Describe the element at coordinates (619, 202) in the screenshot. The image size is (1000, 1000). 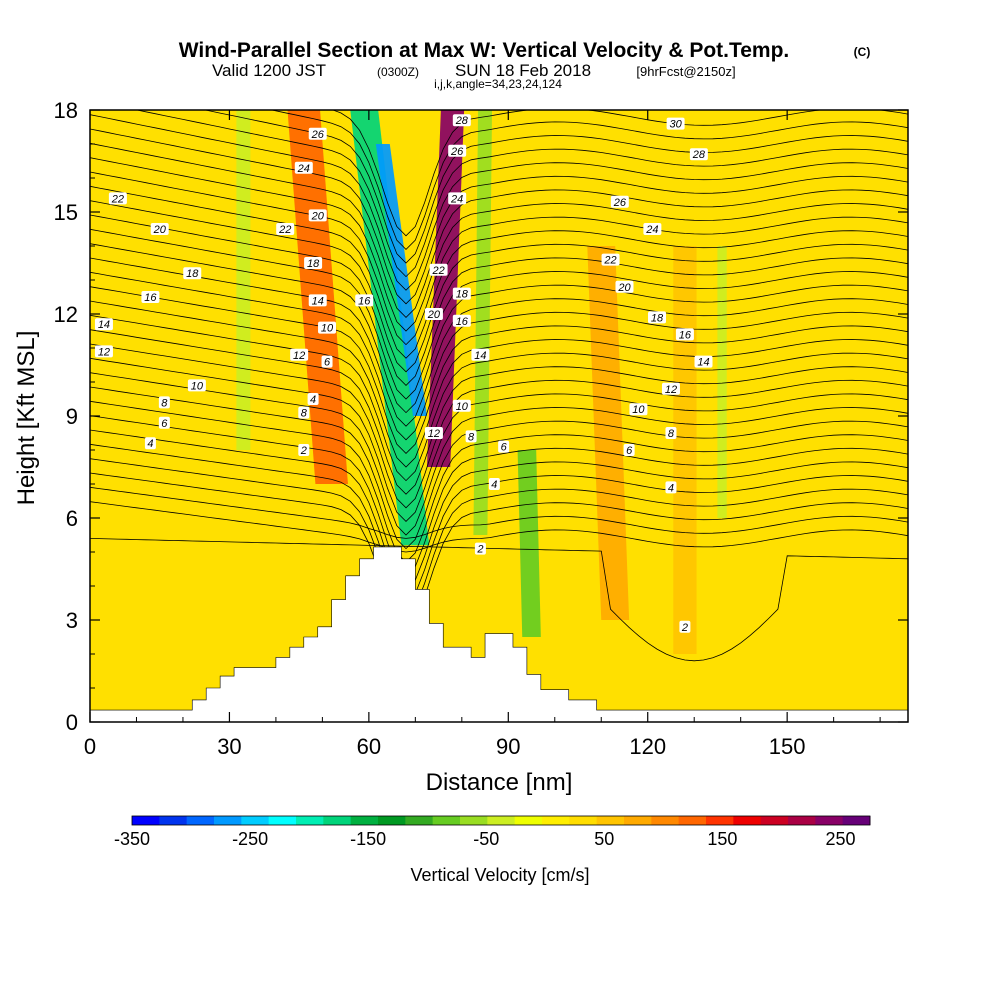
I see `theta-contour-label: 26` at that location.